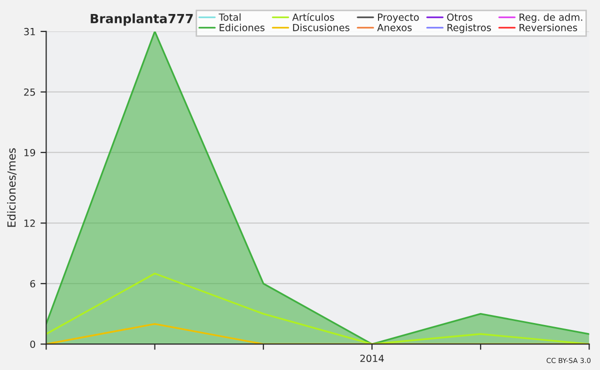 This screenshot has height=370, width=600. What do you see at coordinates (12, 187) in the screenshot?
I see `y-axis-title: Ediciones/mes` at bounding box center [12, 187].